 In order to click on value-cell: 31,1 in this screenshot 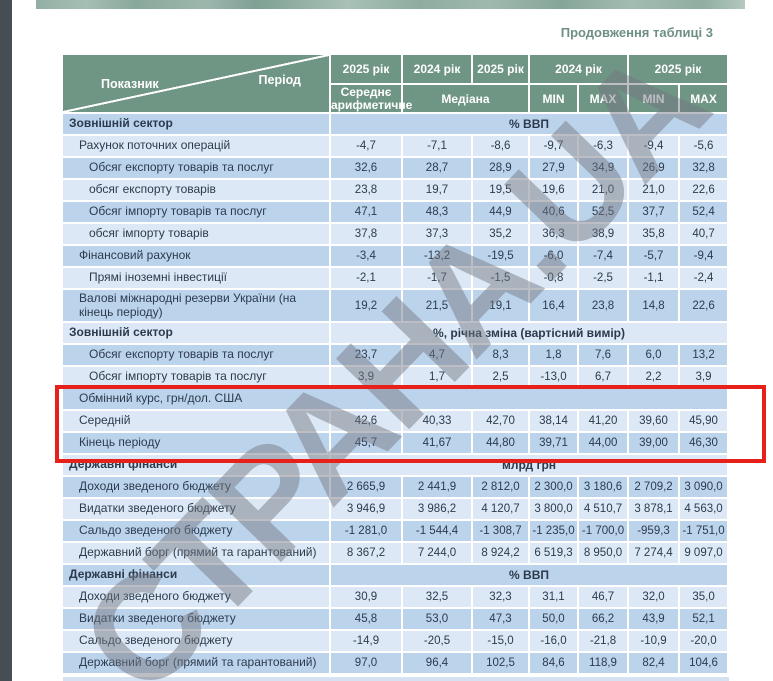, I will do `click(553, 597)`.